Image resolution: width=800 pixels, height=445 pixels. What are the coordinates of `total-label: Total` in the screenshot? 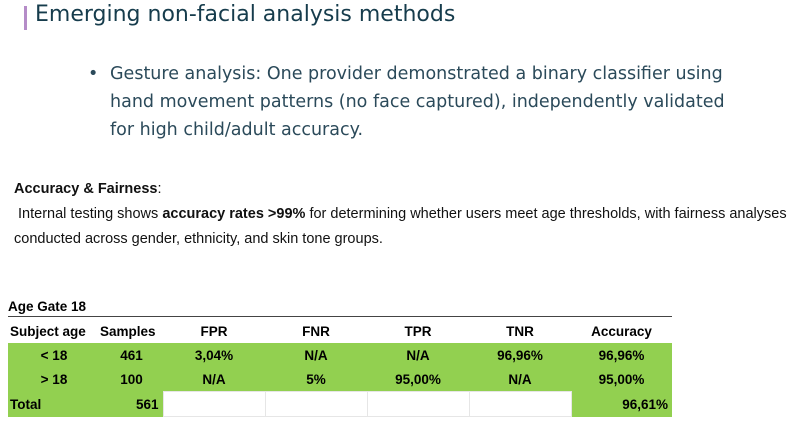 It's located at (54, 404).